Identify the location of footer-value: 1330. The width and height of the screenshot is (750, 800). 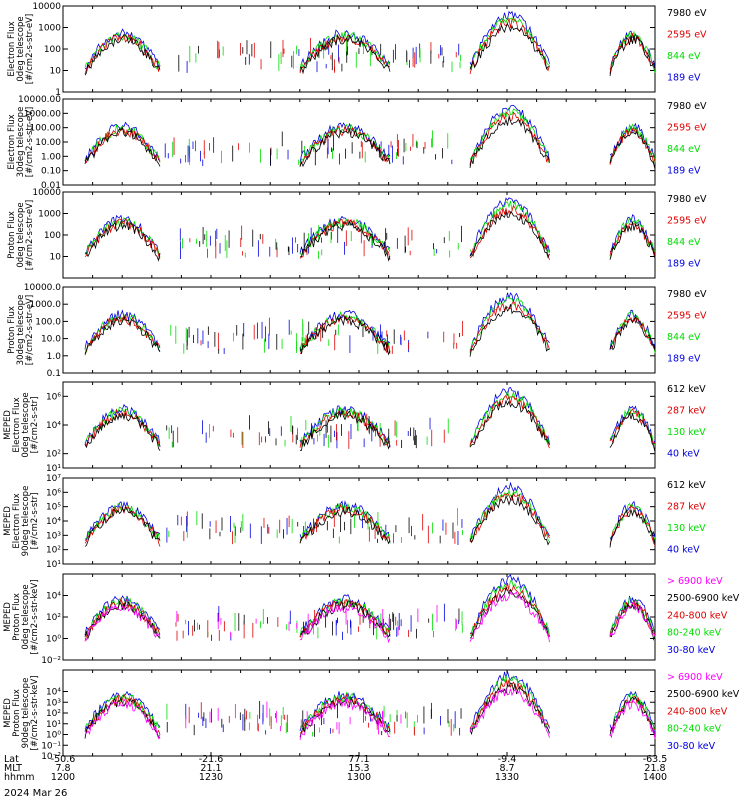
(507, 777).